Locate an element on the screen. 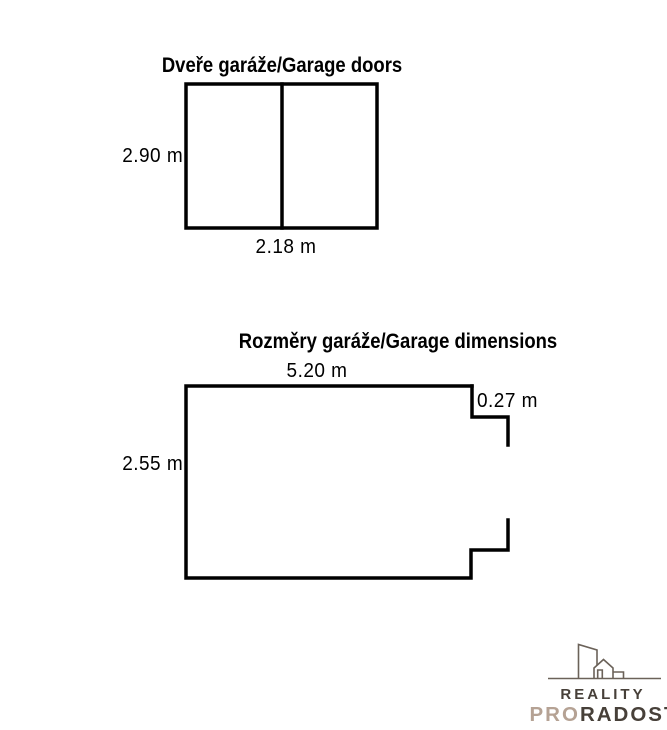 Image resolution: width=667 pixels, height=730 pixels. doors-height-label: 2.90 m is located at coordinates (152, 156).